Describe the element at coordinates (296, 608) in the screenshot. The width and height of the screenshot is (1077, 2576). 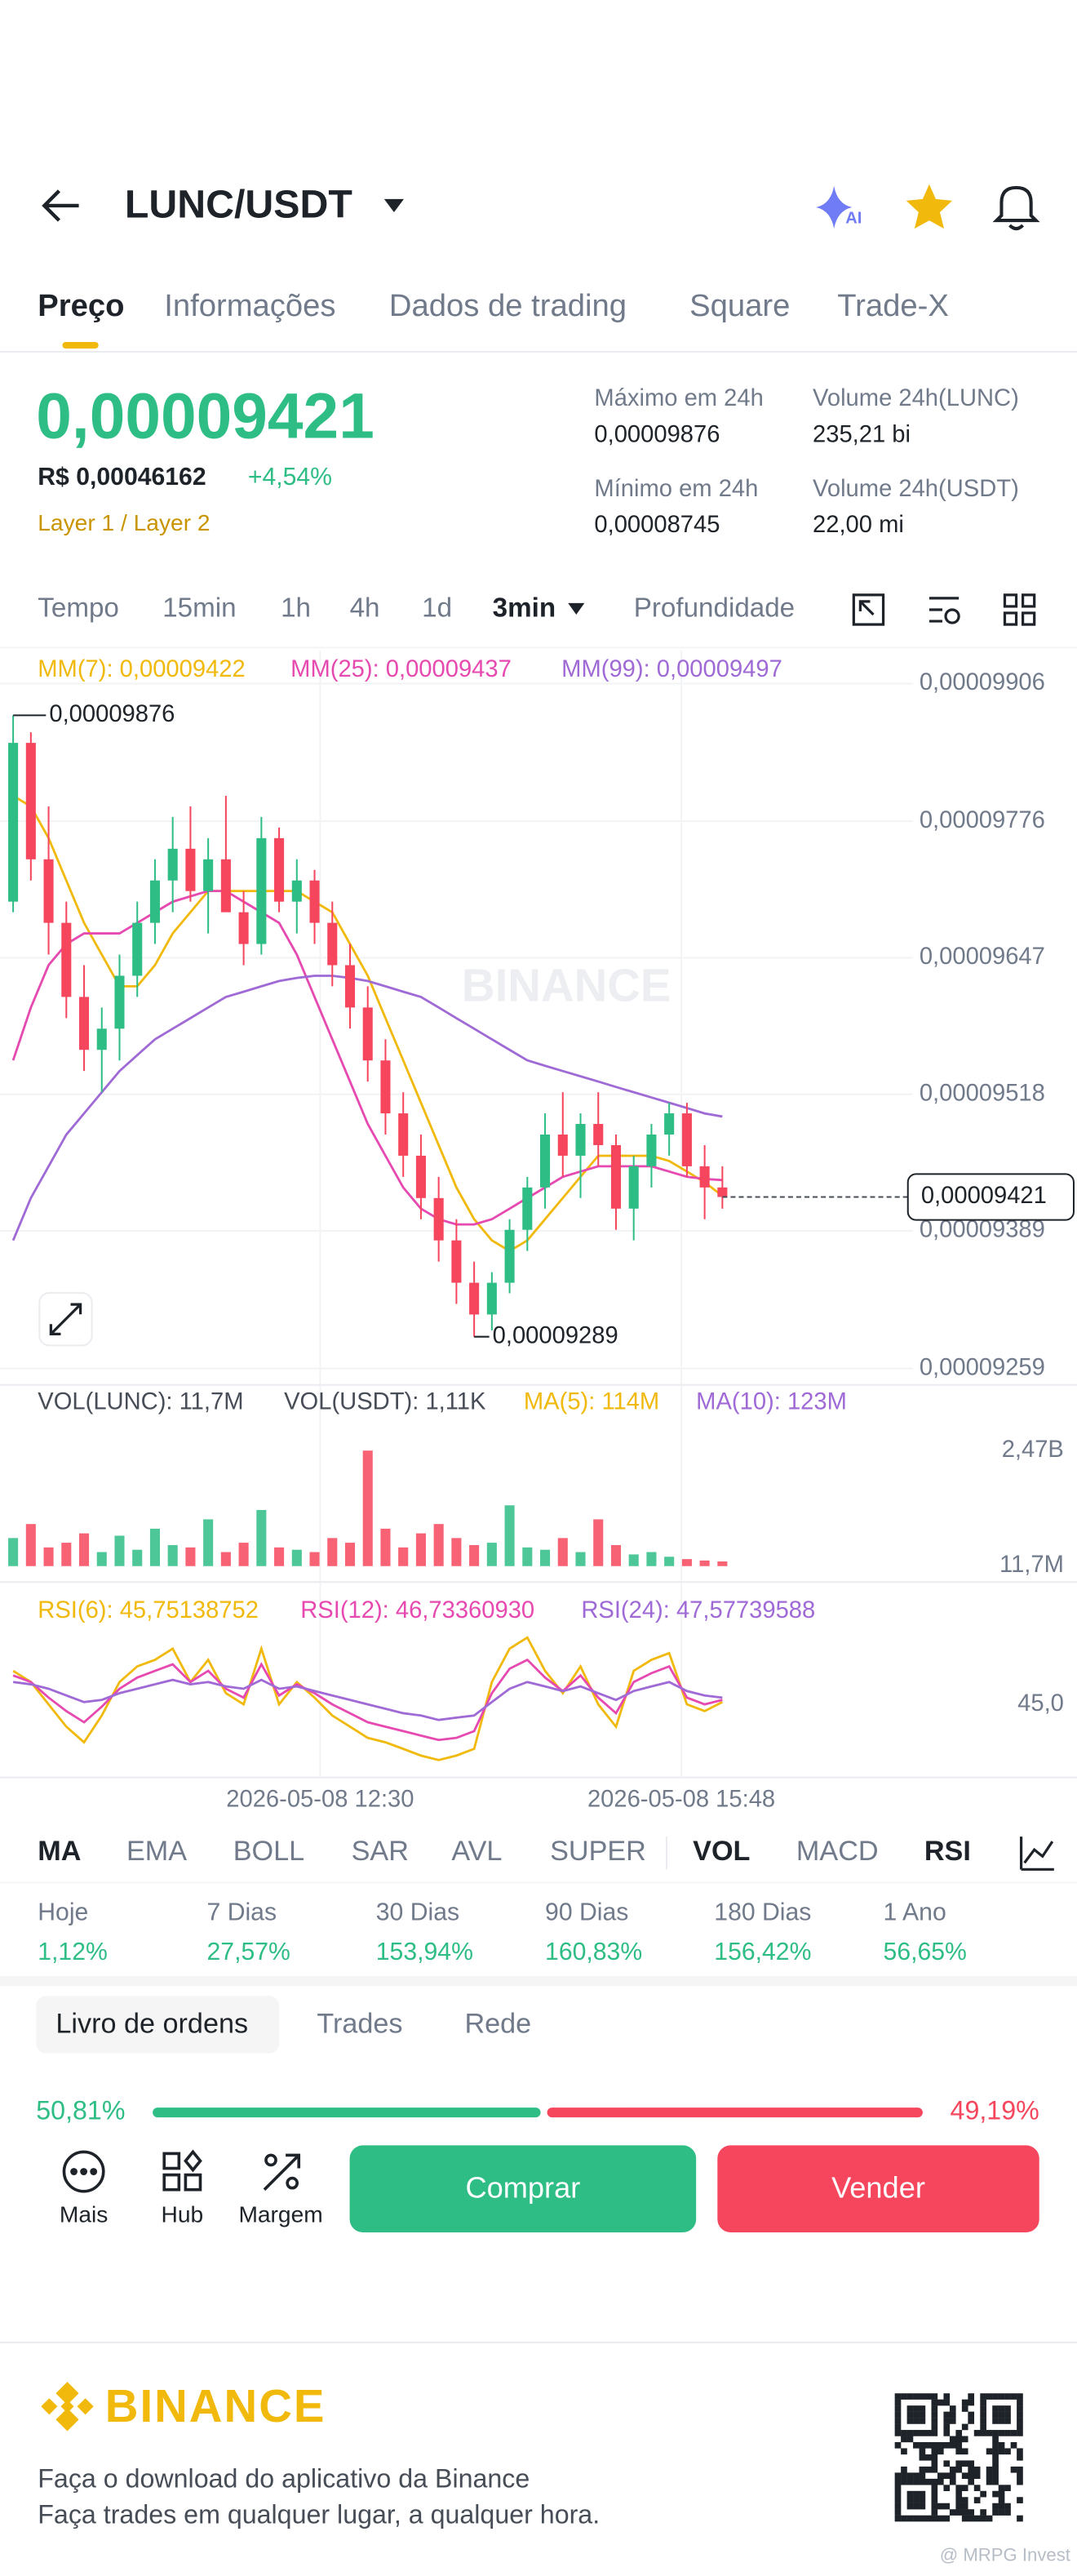
I see `interval: 1h` at that location.